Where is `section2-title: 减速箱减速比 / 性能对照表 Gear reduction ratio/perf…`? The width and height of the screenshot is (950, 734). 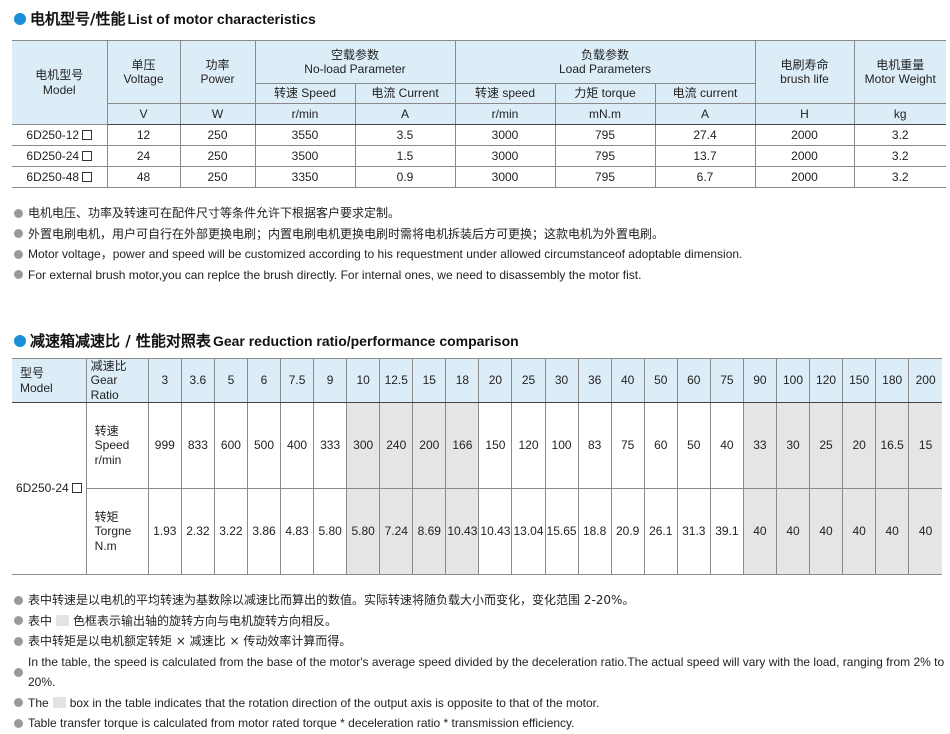
section2-title: 减速箱减速比 / 性能对照表 Gear reduction ratio/perf… is located at coordinates (266, 340).